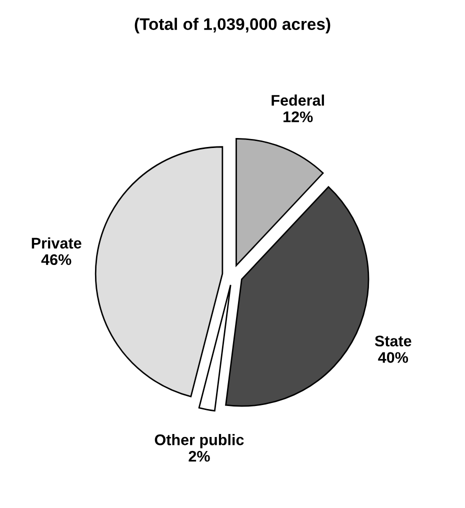 The height and width of the screenshot is (508, 465). Describe the element at coordinates (56, 260) in the screenshot. I see `data-label: 46%` at that location.